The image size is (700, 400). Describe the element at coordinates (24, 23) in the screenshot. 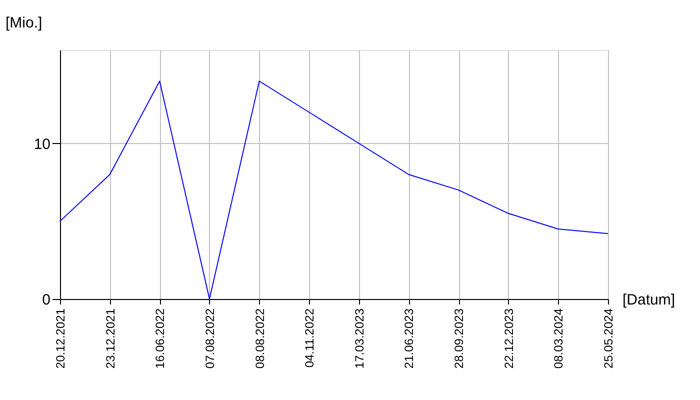

I see `y-axis-title: [Mio.]` at that location.